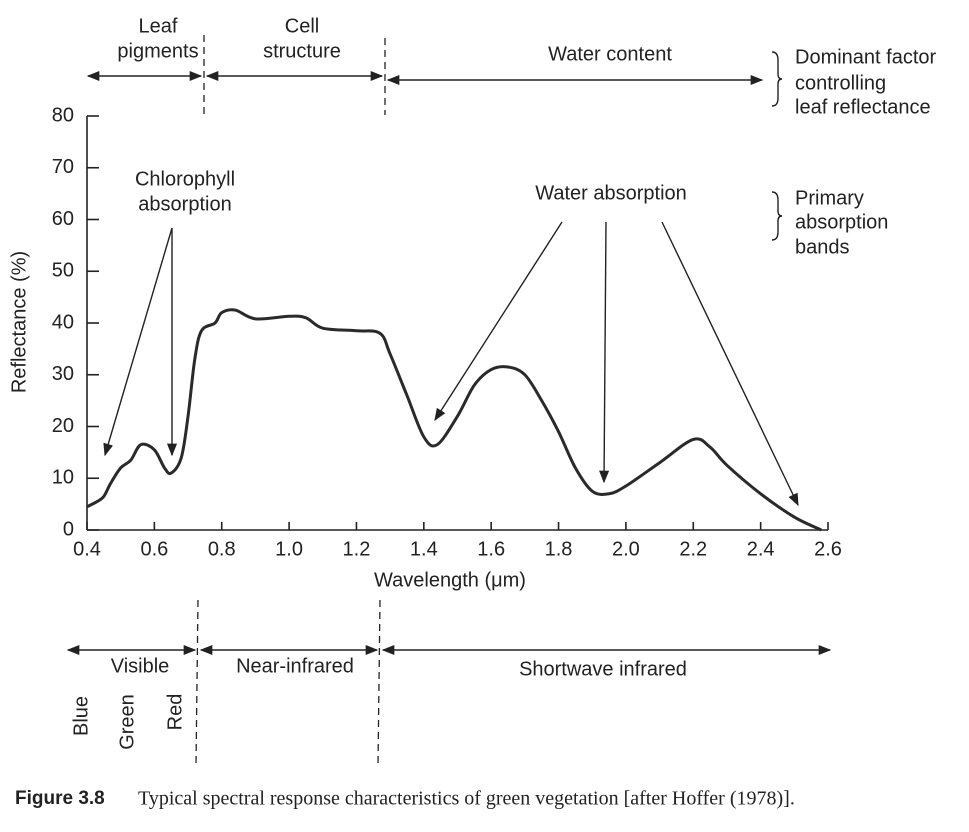  What do you see at coordinates (450, 580) in the screenshot?
I see `x-axis-label: Wavelength (μm)` at bounding box center [450, 580].